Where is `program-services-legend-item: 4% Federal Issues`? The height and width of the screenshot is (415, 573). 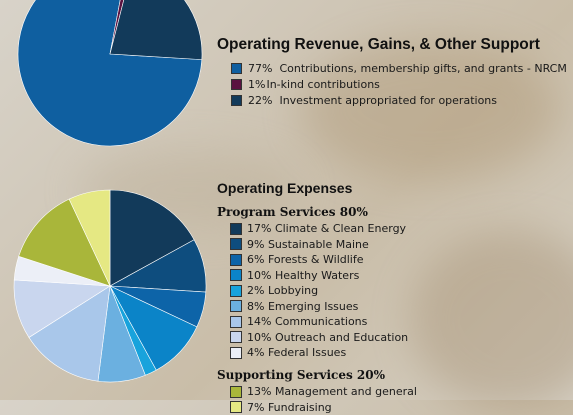 program-services-legend-item: 4% Federal Issues is located at coordinates (319, 353).